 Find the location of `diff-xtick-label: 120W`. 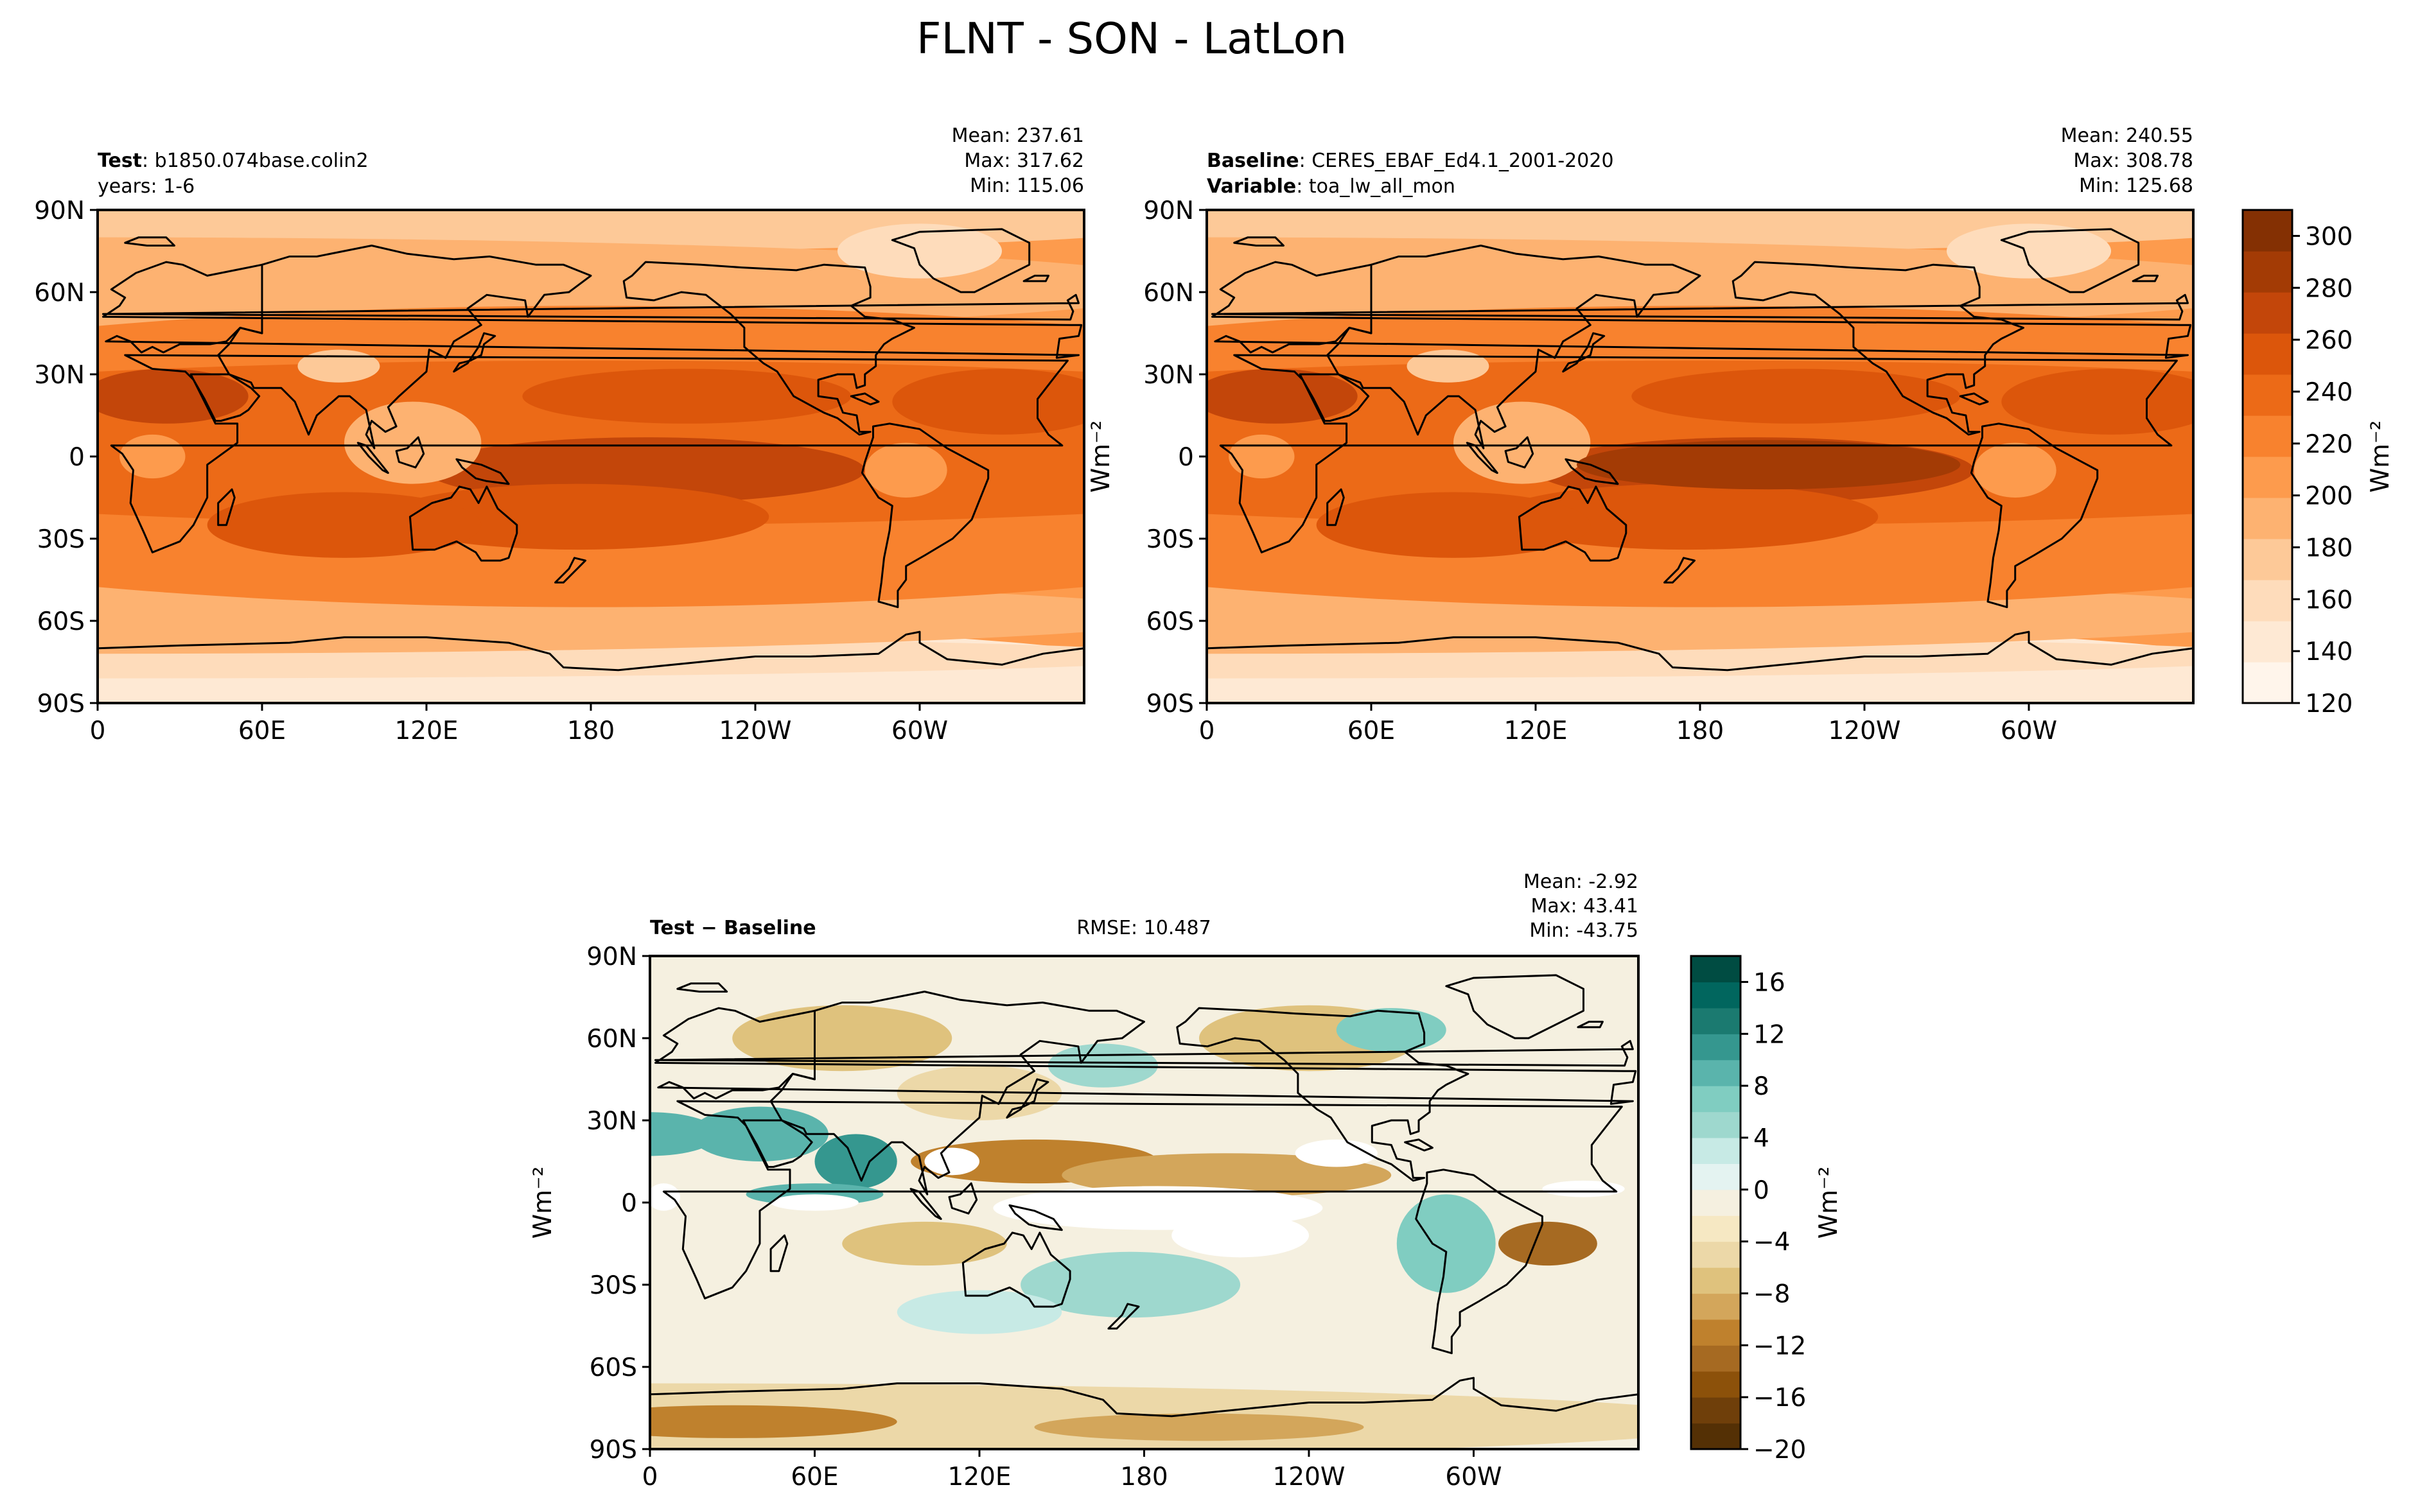

diff-xtick-label: 120W is located at coordinates (1308, 1477).